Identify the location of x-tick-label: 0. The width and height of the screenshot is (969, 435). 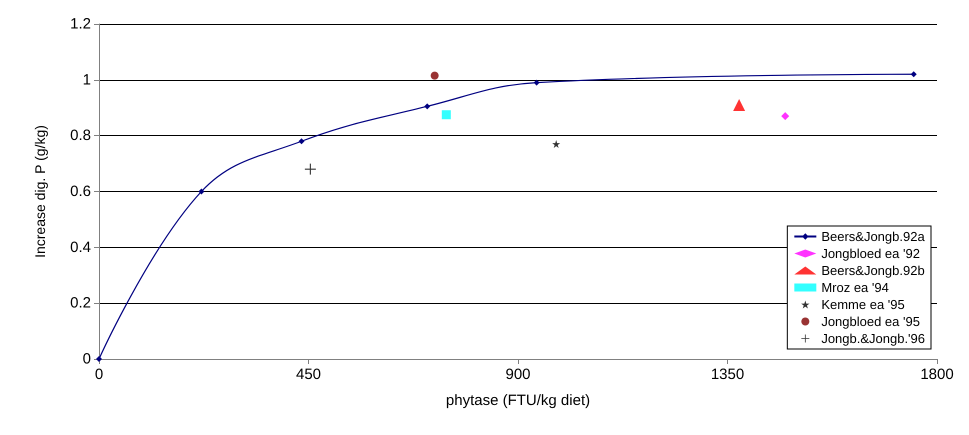
(99, 374).